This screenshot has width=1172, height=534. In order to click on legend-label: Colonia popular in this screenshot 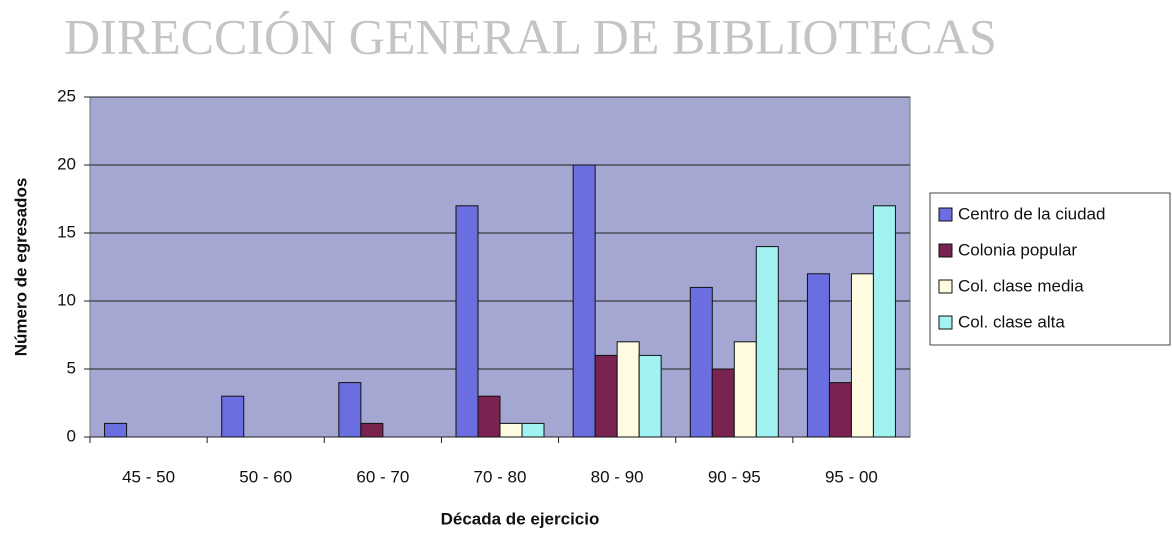, I will do `click(1017, 249)`.